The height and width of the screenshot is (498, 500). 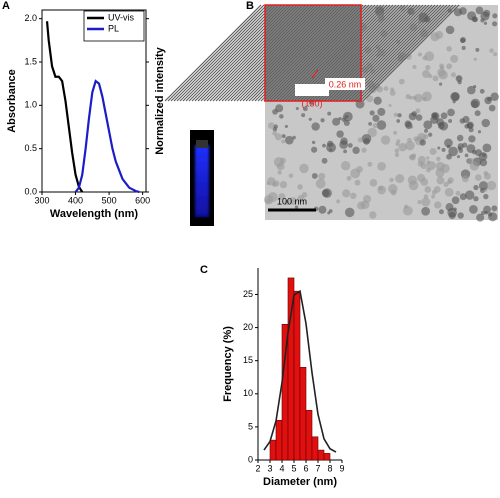 I want to click on x-tick-label: 9, so click(x=341, y=468).